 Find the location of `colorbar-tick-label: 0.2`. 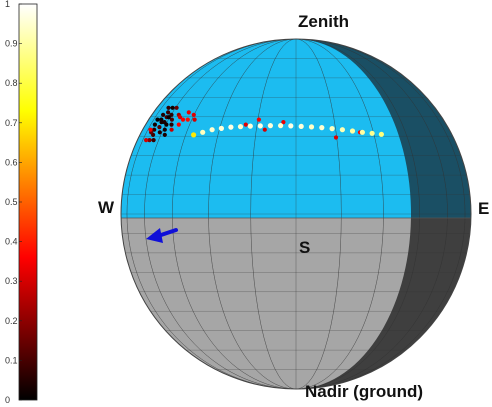

colorbar-tick-label: 0.2 is located at coordinates (11, 321).